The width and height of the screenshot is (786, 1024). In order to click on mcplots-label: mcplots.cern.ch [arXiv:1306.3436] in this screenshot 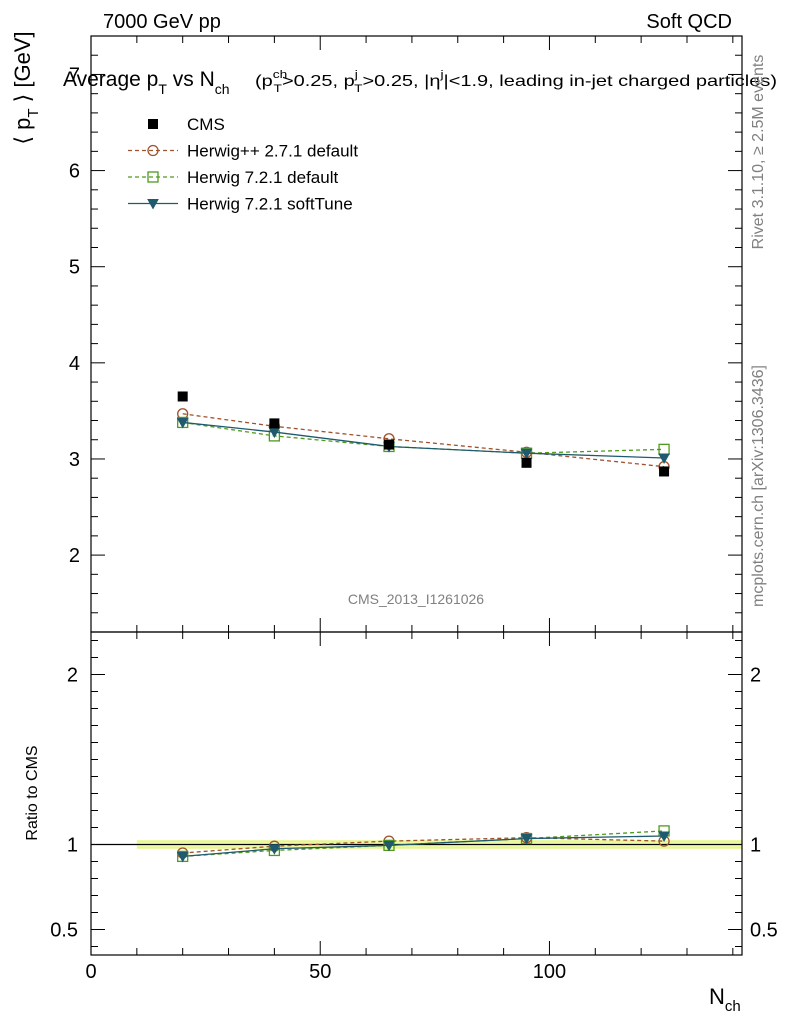, I will do `click(758, 486)`.